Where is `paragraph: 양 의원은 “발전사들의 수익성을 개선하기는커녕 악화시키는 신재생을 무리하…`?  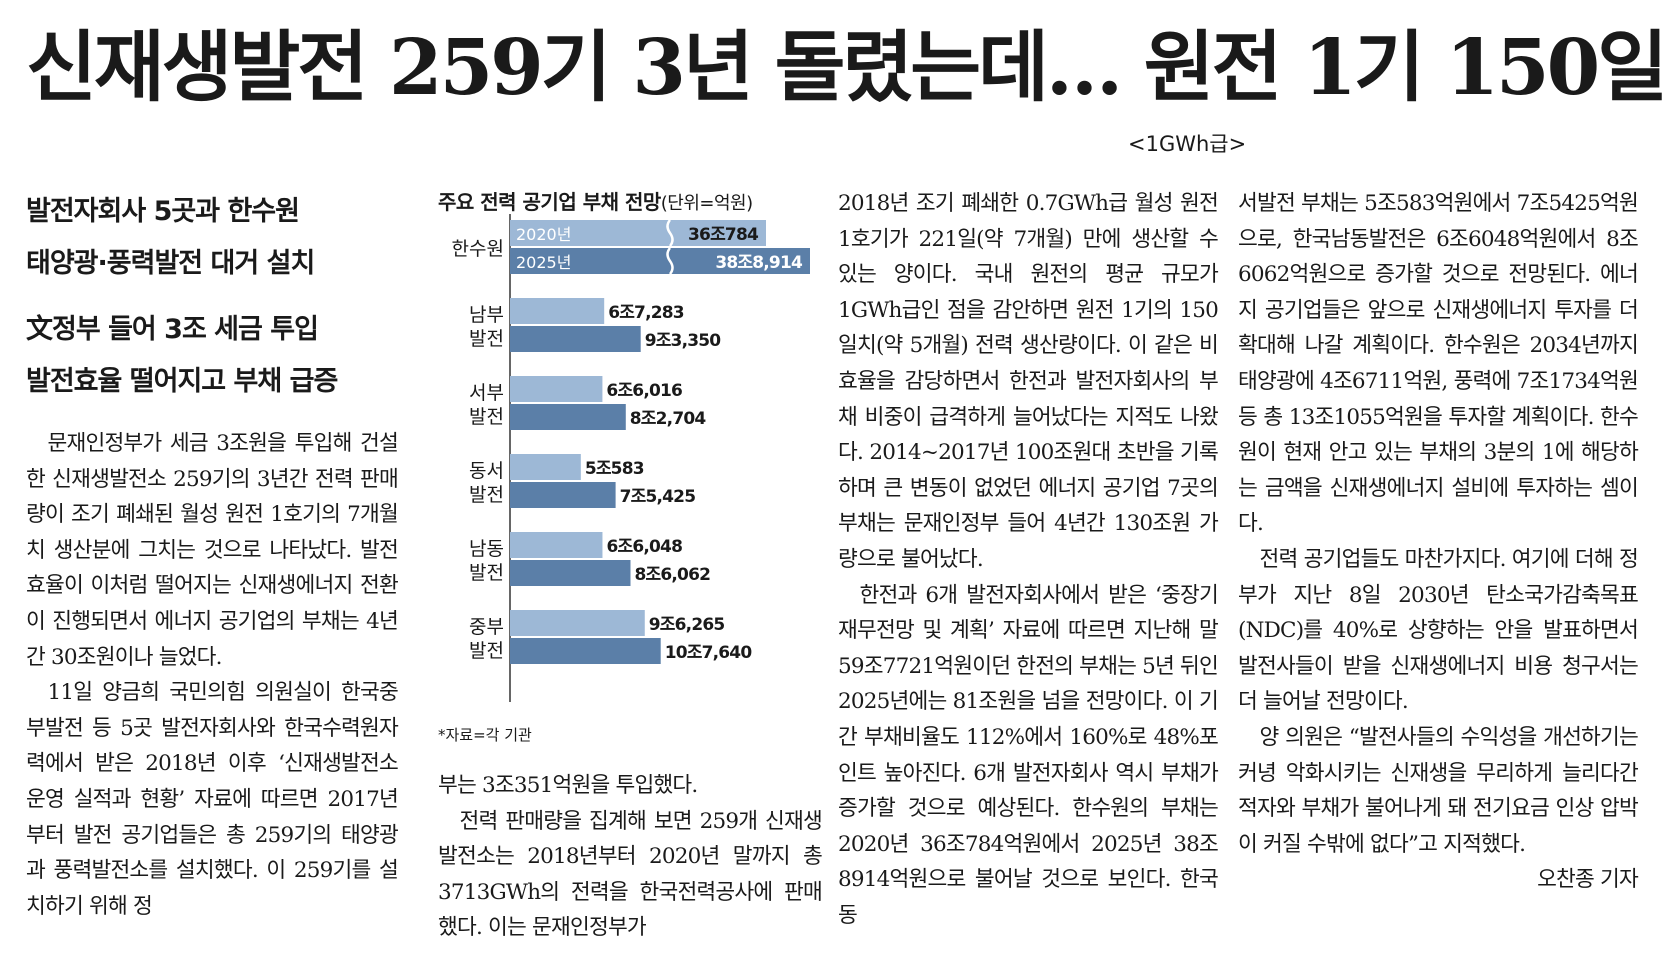 paragraph: 양 의원은 “발전사들의 수익성을 개선하기는커녕 악화시키는 신재생을 무리하… is located at coordinates (1438, 806).